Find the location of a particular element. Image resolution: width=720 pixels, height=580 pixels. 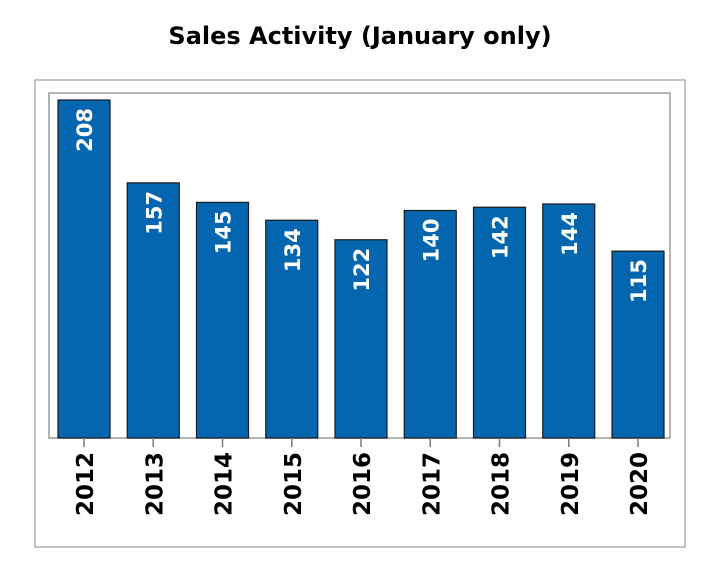

bar-2019 is located at coordinates (569, 321).